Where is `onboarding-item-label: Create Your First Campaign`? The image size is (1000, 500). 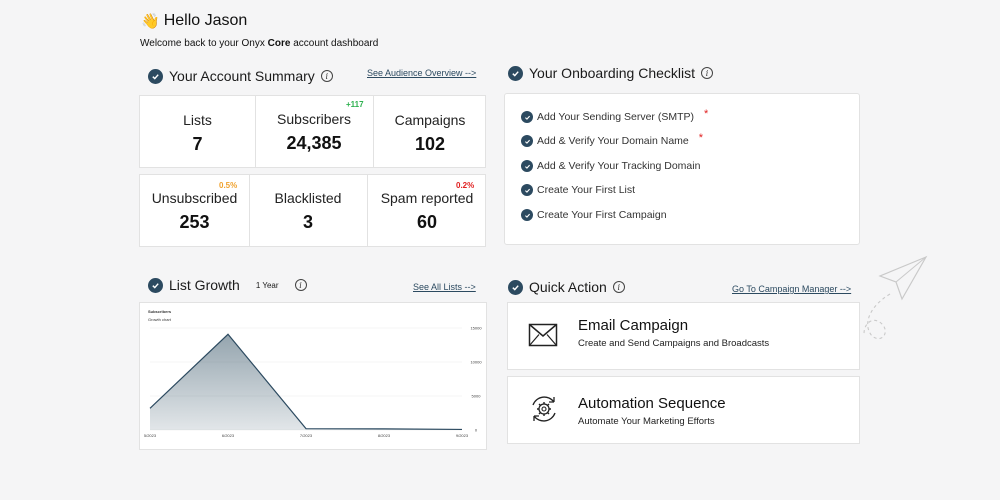
onboarding-item-label: Create Your First Campaign is located at coordinates (602, 215).